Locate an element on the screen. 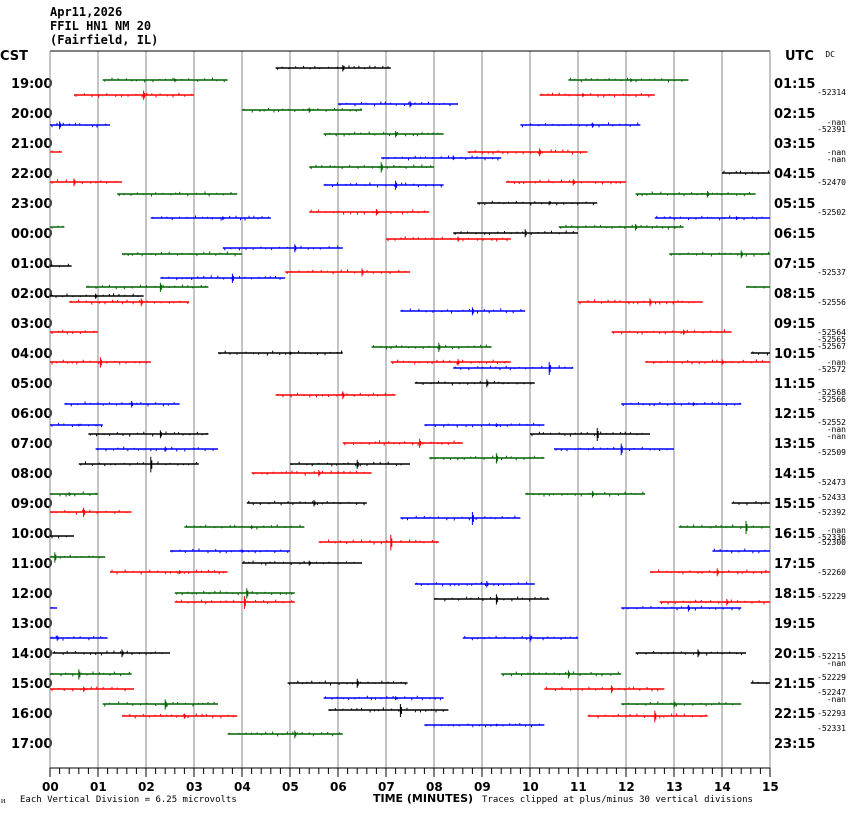 This screenshot has height=814, width=850. dc-offset-value: -52336 is located at coordinates (831, 537).